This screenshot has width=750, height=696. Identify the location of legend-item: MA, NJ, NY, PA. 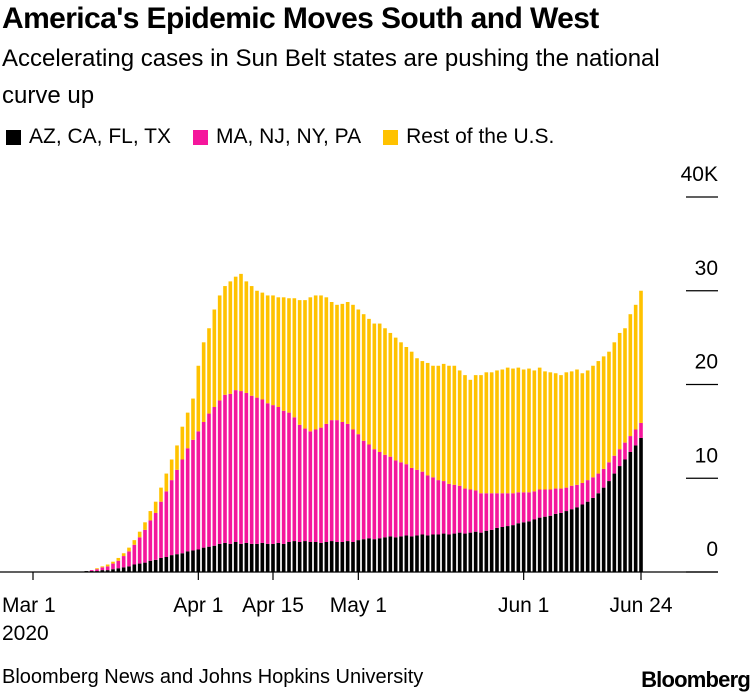
(276, 137).